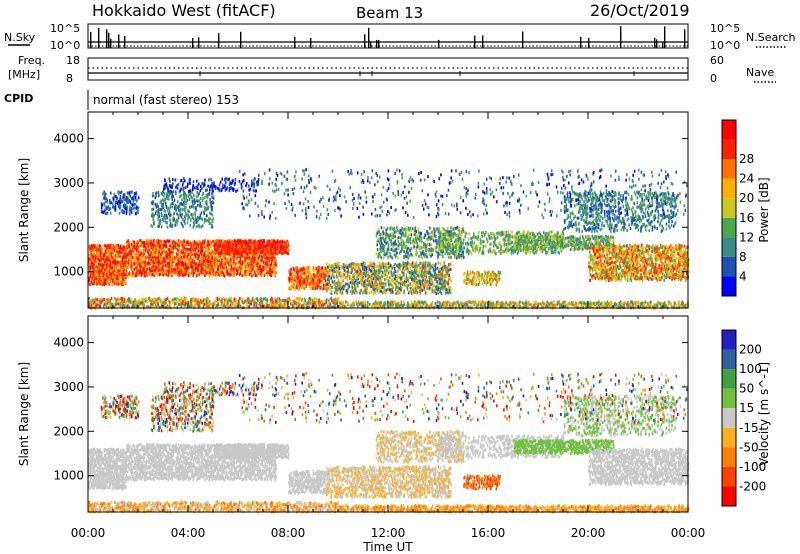 The image size is (800, 554). I want to click on noise-bars, so click(388, 37).